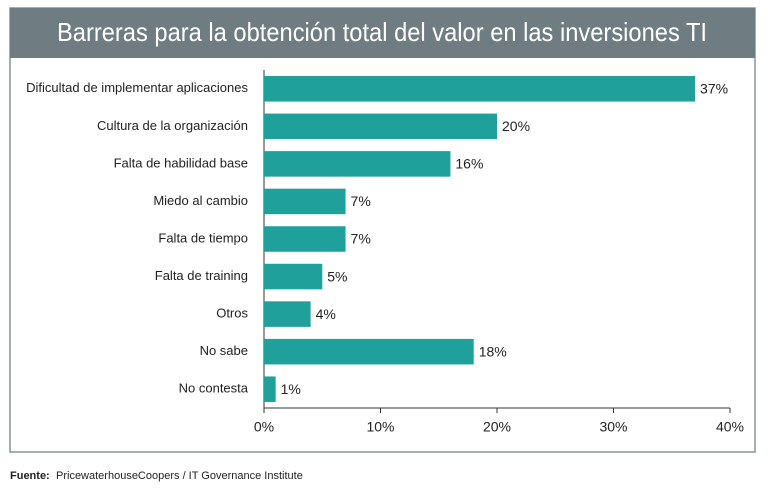 The height and width of the screenshot is (496, 768). What do you see at coordinates (380, 427) in the screenshot?
I see `x-tick-label: 10%` at bounding box center [380, 427].